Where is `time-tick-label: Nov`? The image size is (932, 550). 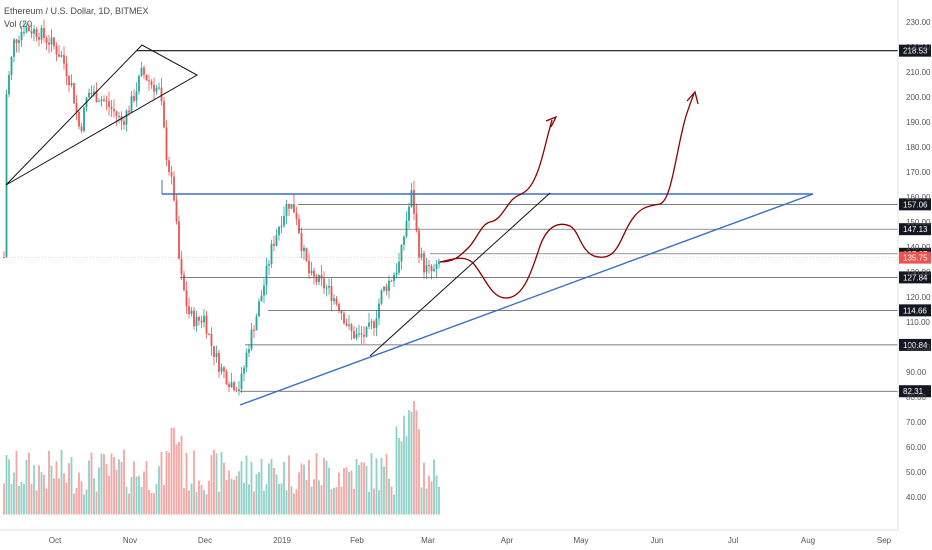 time-tick-label: Nov is located at coordinates (130, 540).